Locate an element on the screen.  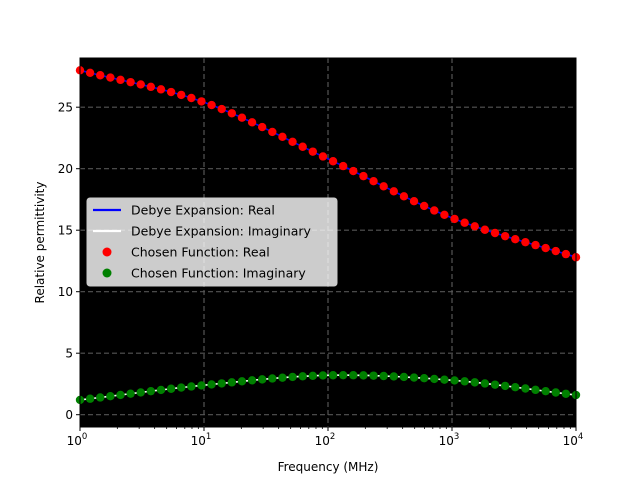
x-tick-label: 10³ is located at coordinates (449, 440).